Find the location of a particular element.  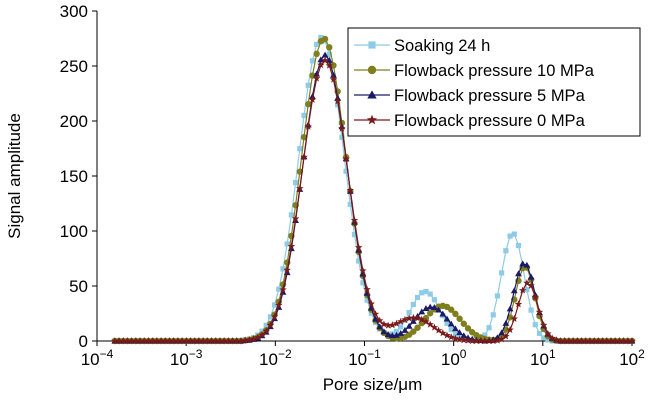

y-tick-label: 100 is located at coordinates (74, 231).